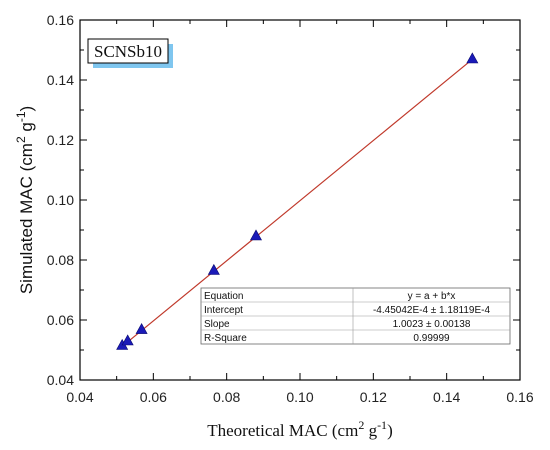 The height and width of the screenshot is (450, 550). Describe the element at coordinates (431, 310) in the screenshot. I see `fit-table-value: -4.45042E-4 ± 1.18119E-4` at that location.